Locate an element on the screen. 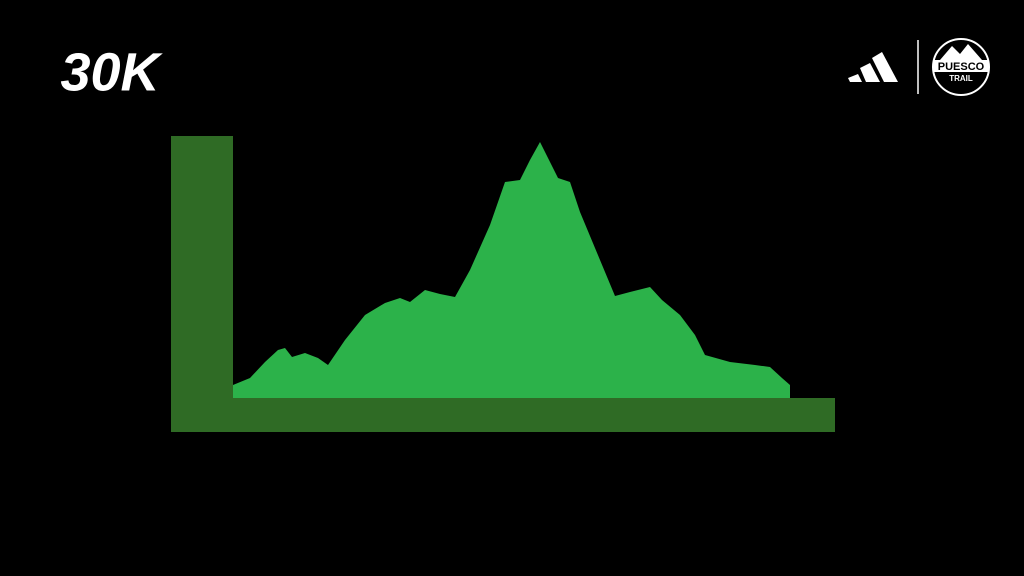  puesco-logo: PUESCO TRAIL is located at coordinates (961, 67).